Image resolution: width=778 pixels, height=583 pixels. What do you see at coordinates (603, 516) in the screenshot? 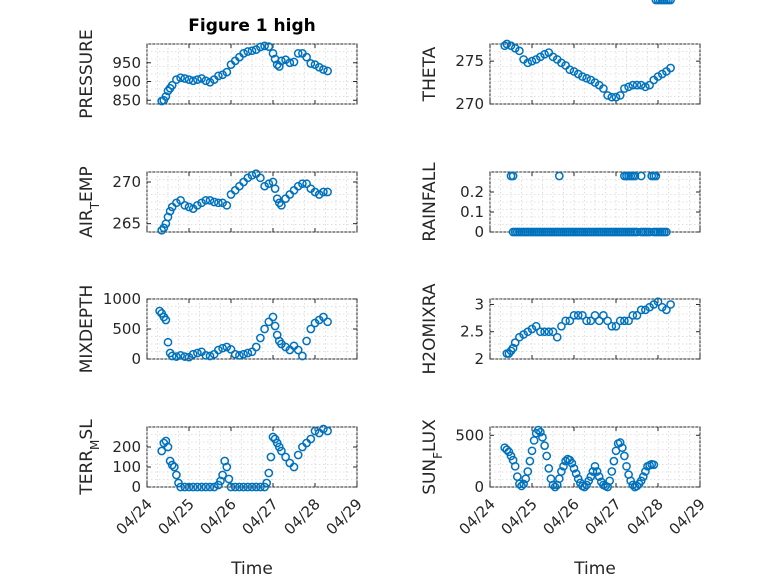
I see `x-tick-label: 04/27` at bounding box center [603, 516].